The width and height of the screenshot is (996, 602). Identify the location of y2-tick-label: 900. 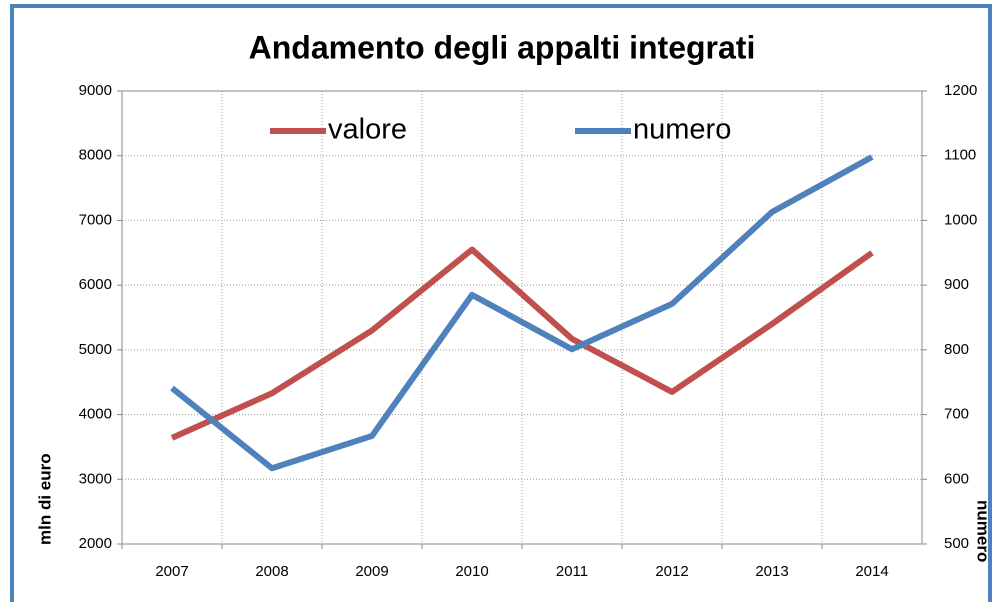
(956, 284).